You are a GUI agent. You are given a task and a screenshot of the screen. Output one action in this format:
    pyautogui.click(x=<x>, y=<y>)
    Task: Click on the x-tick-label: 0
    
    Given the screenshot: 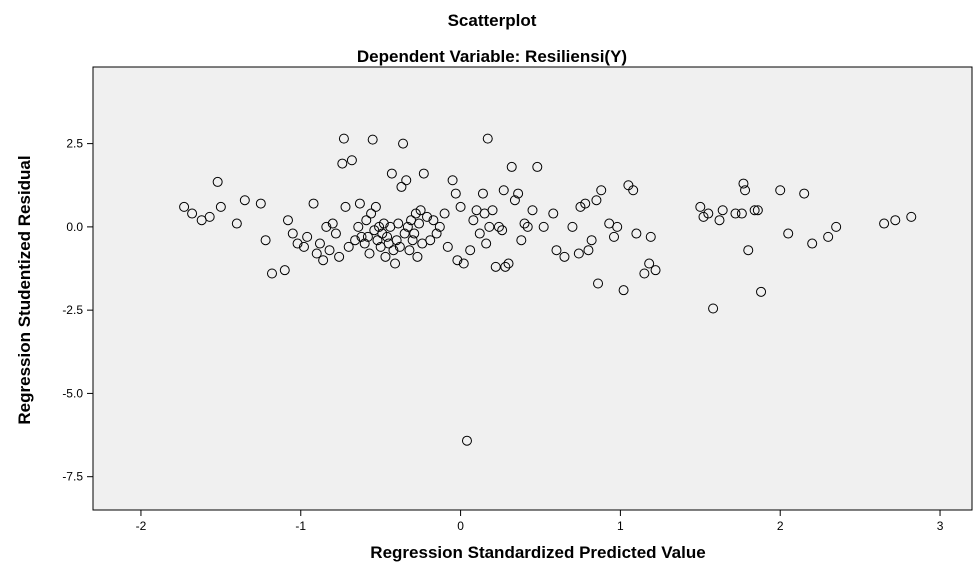 What is the action you would take?
    pyautogui.click(x=460, y=526)
    